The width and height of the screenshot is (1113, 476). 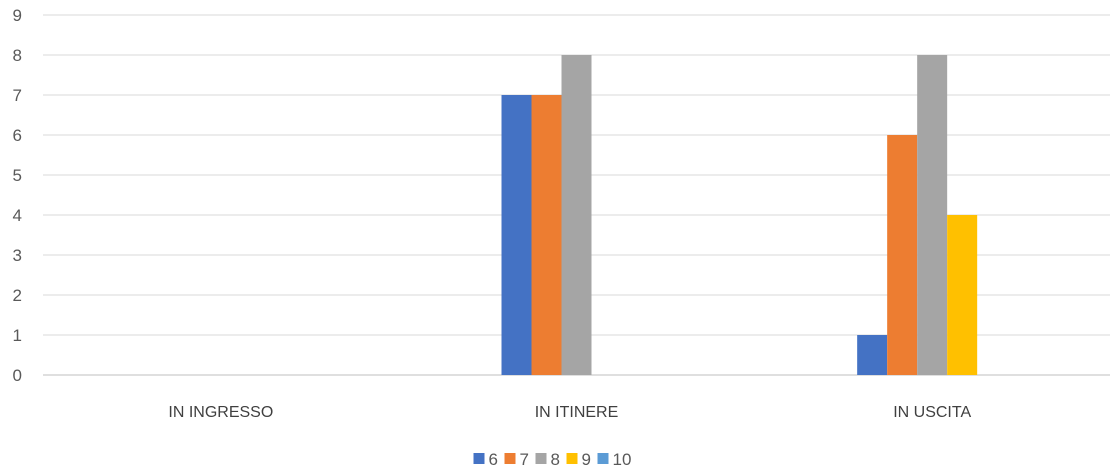 I want to click on legend-label: 9, so click(x=586, y=459).